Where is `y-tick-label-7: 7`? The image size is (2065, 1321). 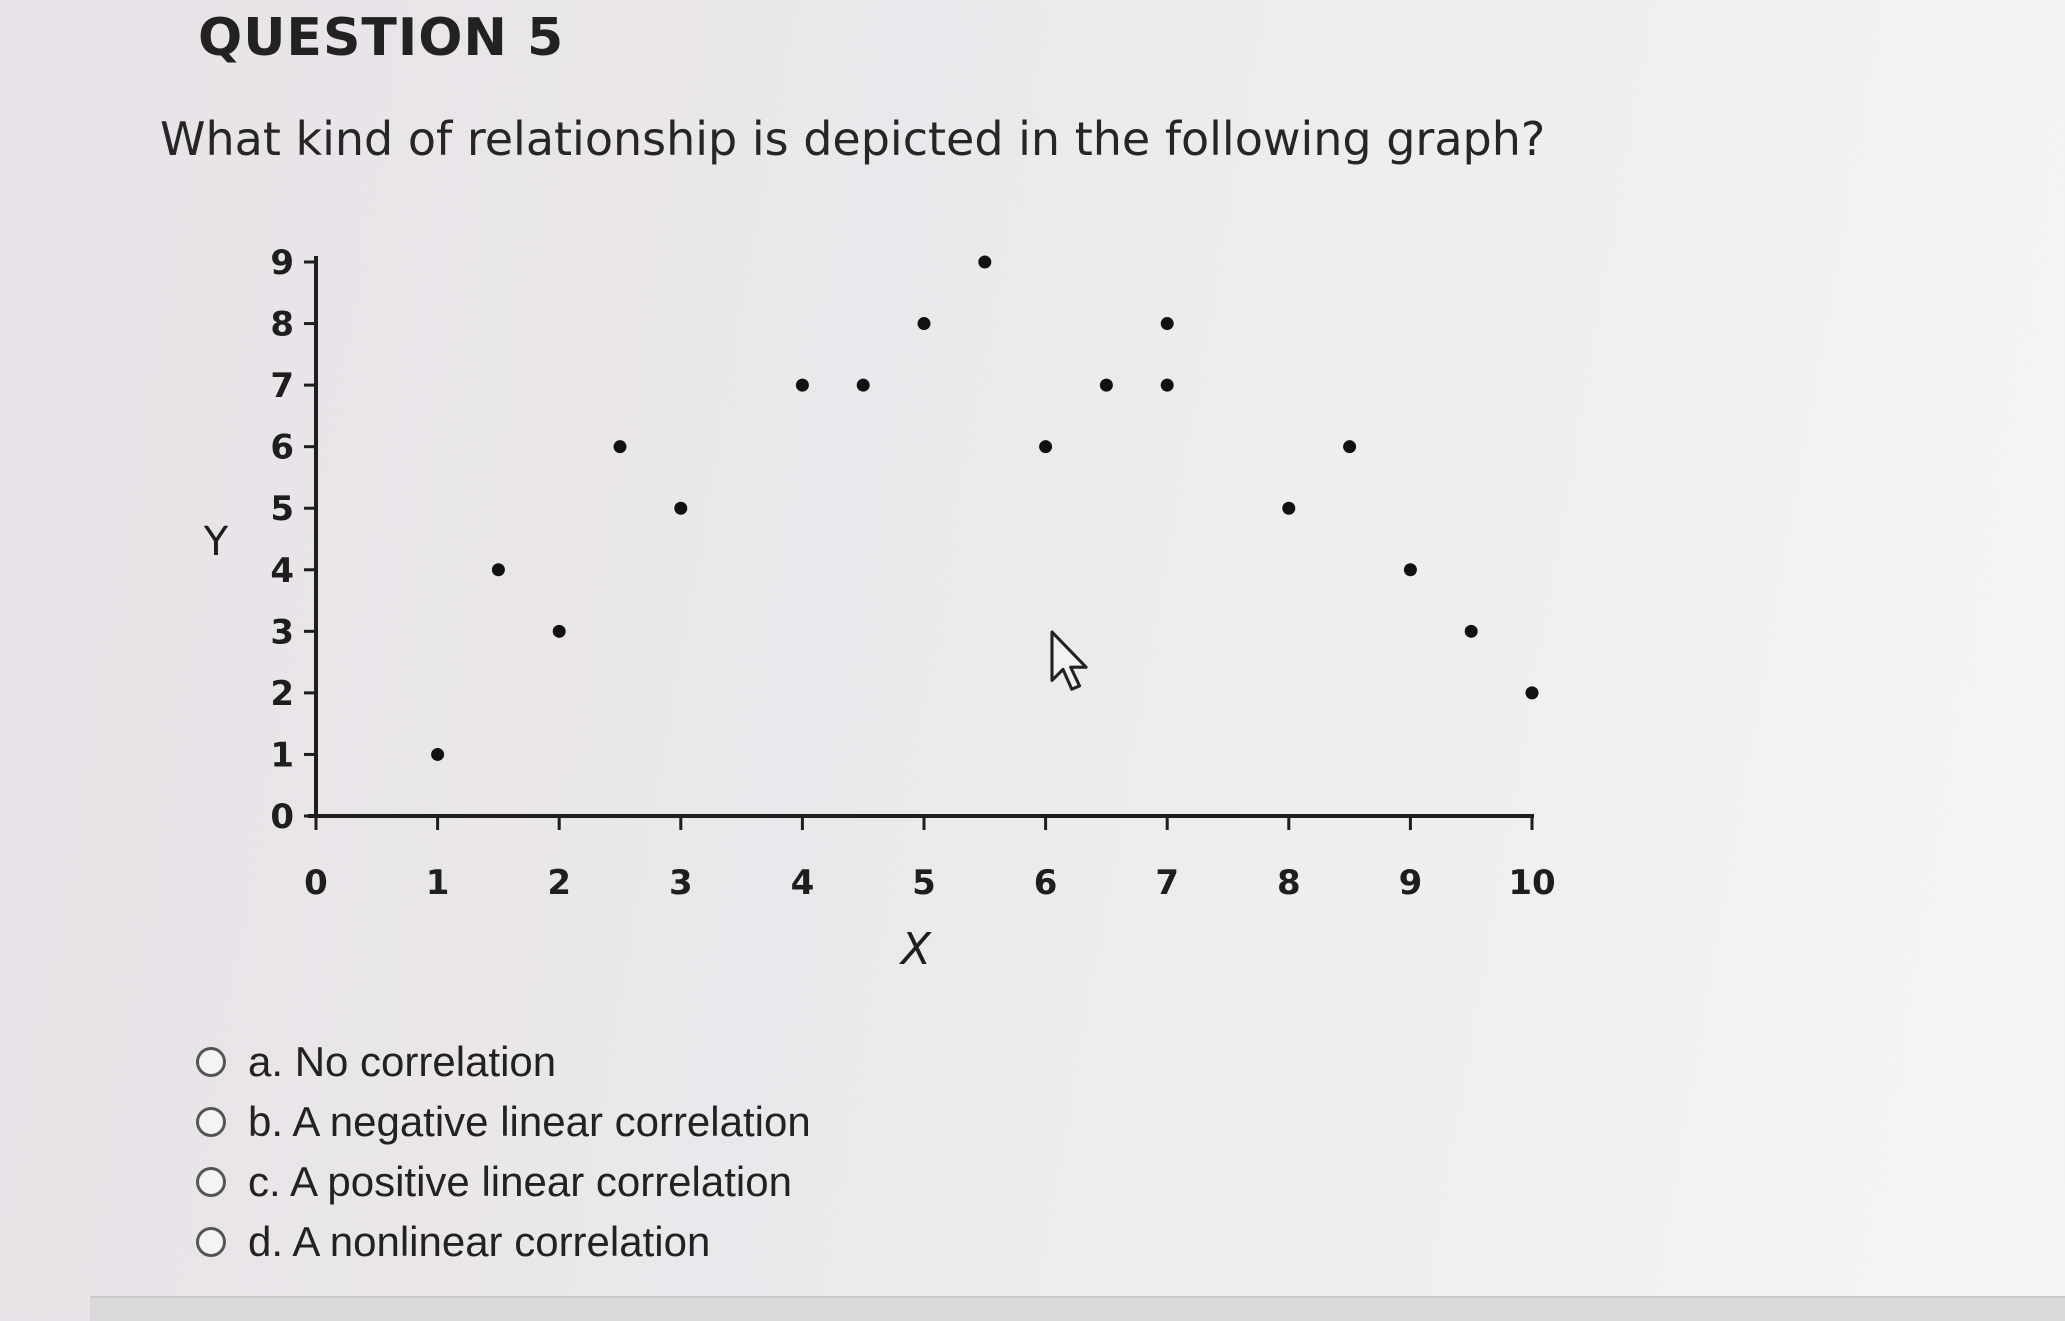 y-tick-label-7: 7 is located at coordinates (282, 386).